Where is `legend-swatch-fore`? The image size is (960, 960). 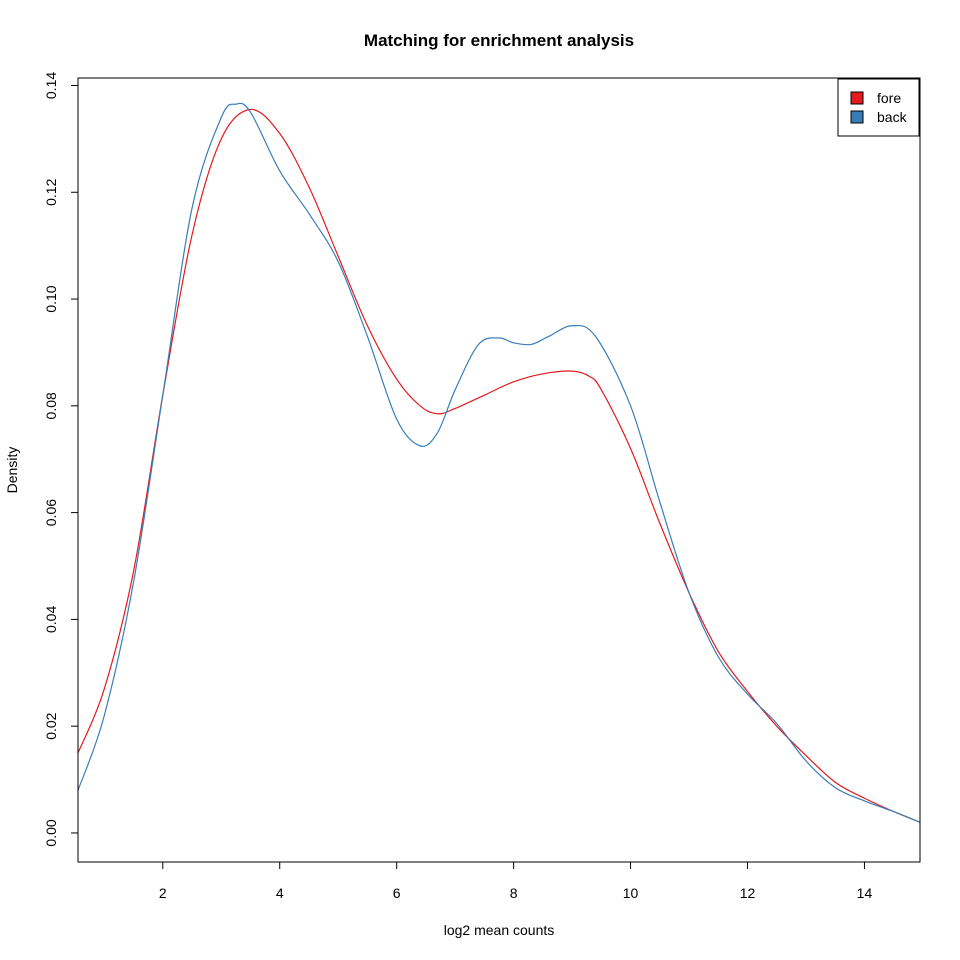 legend-swatch-fore is located at coordinates (857, 98).